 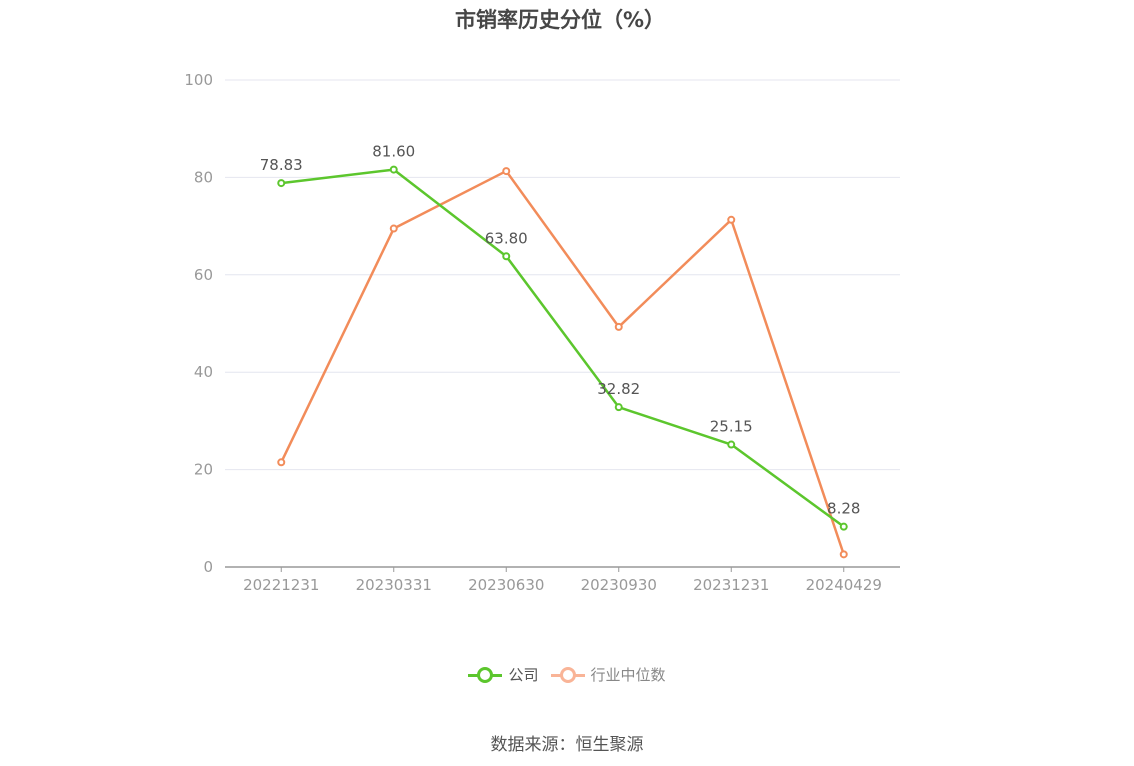 I want to click on legend-item-company: 公司, so click(x=503, y=674).